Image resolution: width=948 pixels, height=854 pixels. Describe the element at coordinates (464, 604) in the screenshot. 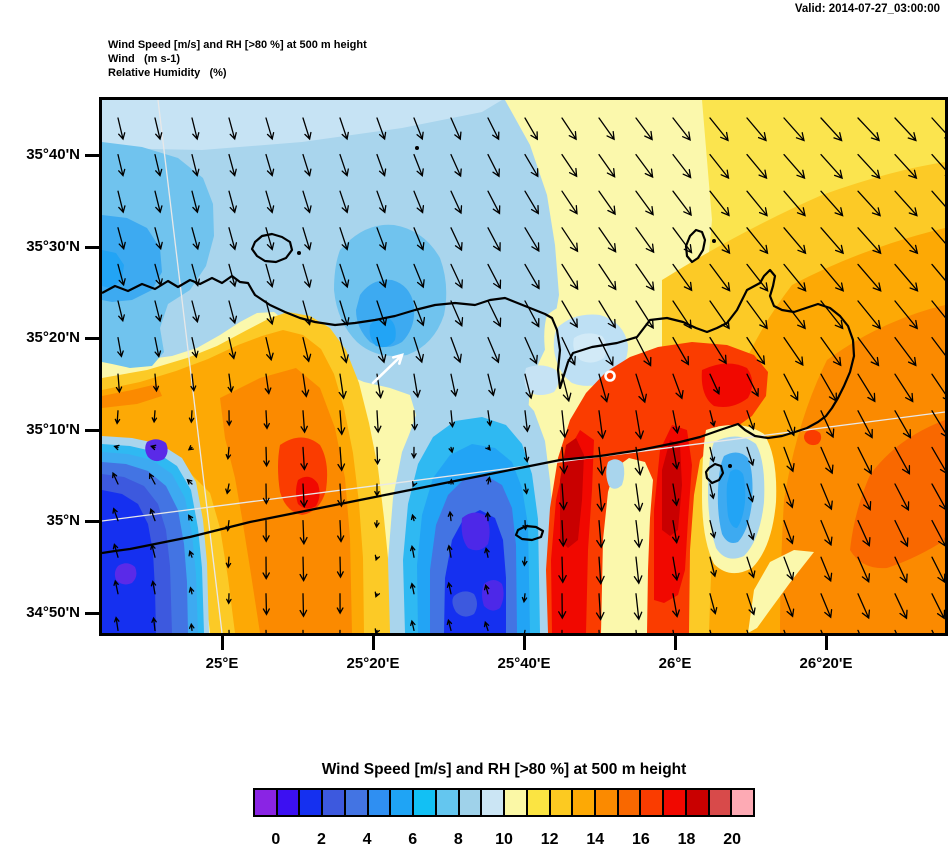

I see `bc-medium-patch` at that location.